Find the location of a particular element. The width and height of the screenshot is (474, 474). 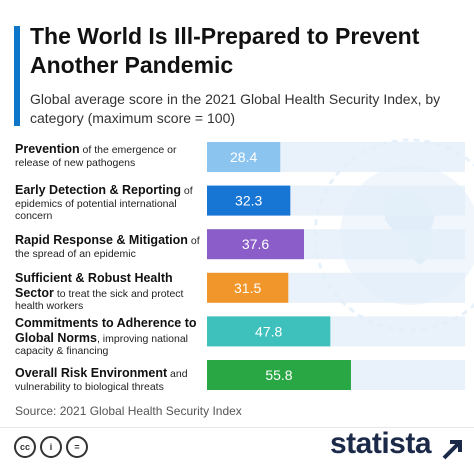

attribution-icon: i is located at coordinates (51, 447).